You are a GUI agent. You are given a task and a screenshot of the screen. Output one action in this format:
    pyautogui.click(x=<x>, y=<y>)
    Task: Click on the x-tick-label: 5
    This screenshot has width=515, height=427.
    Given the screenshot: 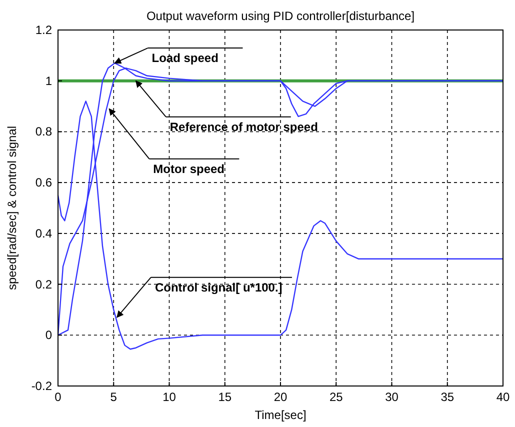 What is the action you would take?
    pyautogui.click(x=114, y=397)
    